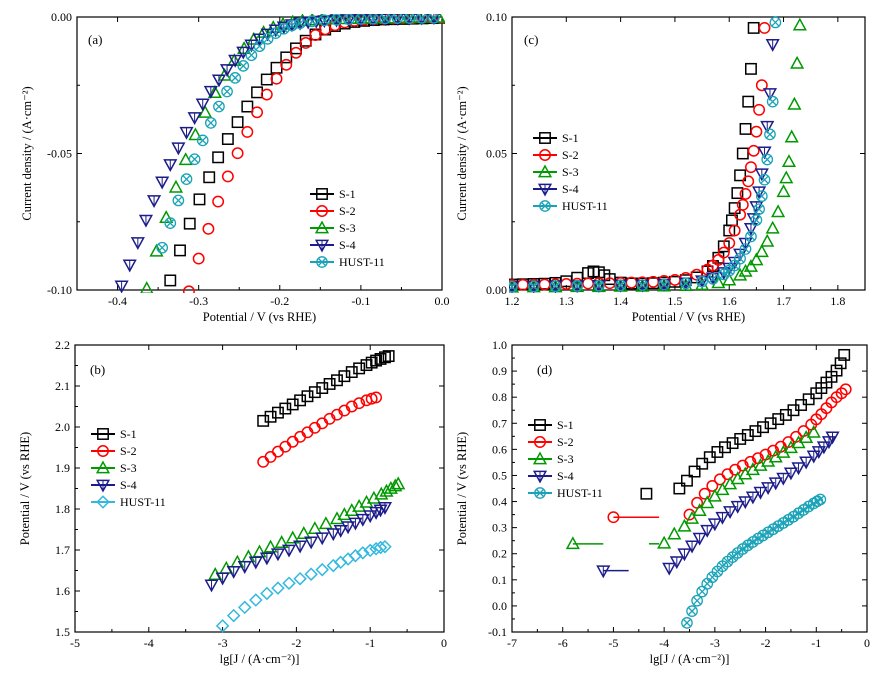 This screenshot has width=896, height=674. What do you see at coordinates (259, 317) in the screenshot?
I see `x-axis-label: Potential / V (vs RHE)` at bounding box center [259, 317].